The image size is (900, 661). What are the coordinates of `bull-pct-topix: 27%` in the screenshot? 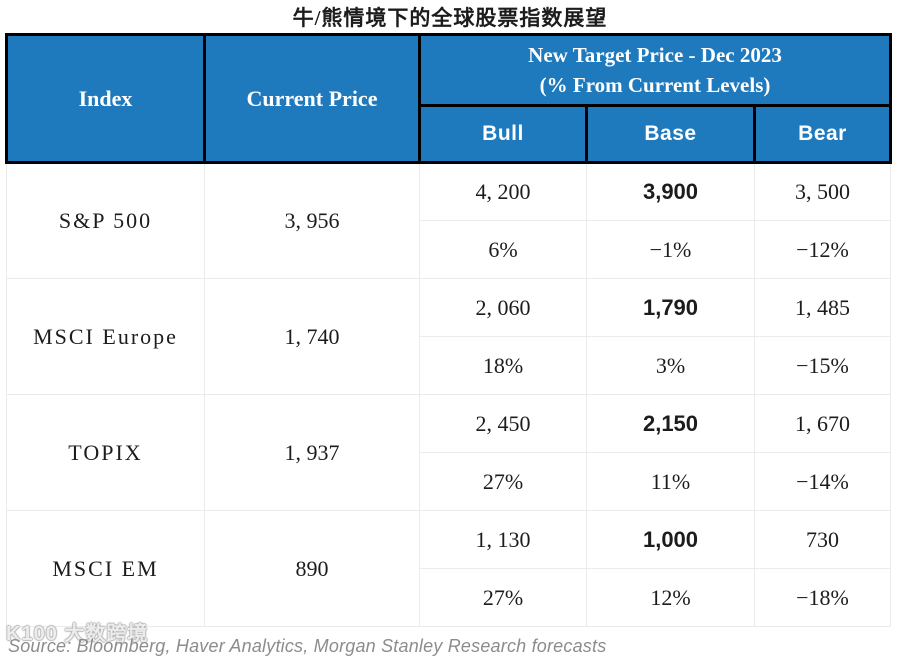 It's located at (503, 481).